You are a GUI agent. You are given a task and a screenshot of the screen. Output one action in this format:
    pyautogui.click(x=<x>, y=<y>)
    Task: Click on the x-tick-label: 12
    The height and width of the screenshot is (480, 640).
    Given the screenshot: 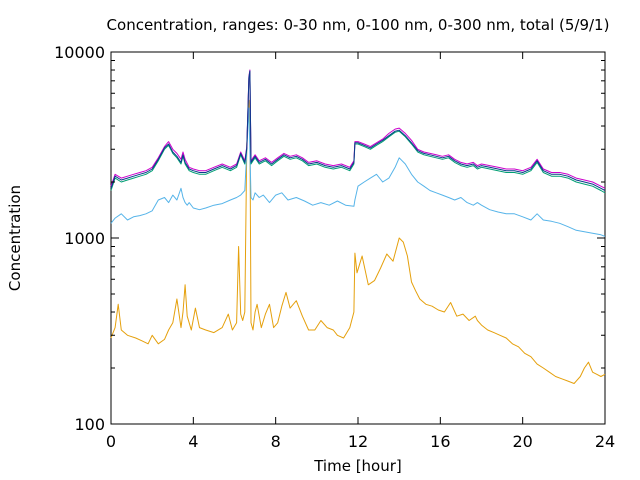 What is the action you would take?
    pyautogui.click(x=358, y=441)
    